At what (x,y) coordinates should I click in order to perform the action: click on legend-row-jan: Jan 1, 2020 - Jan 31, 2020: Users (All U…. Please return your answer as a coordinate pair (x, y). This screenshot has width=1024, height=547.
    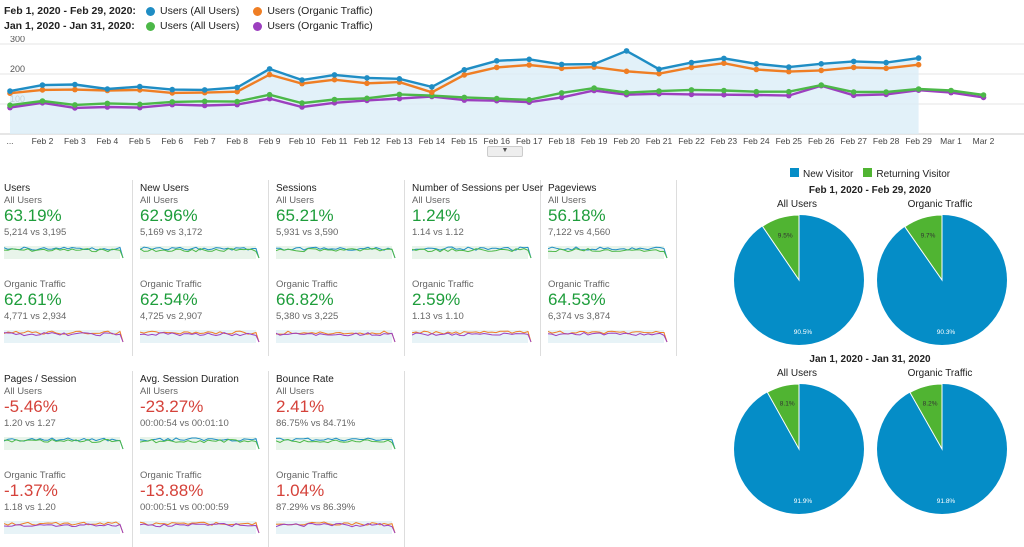
    Looking at the image, I should click on (195, 26).